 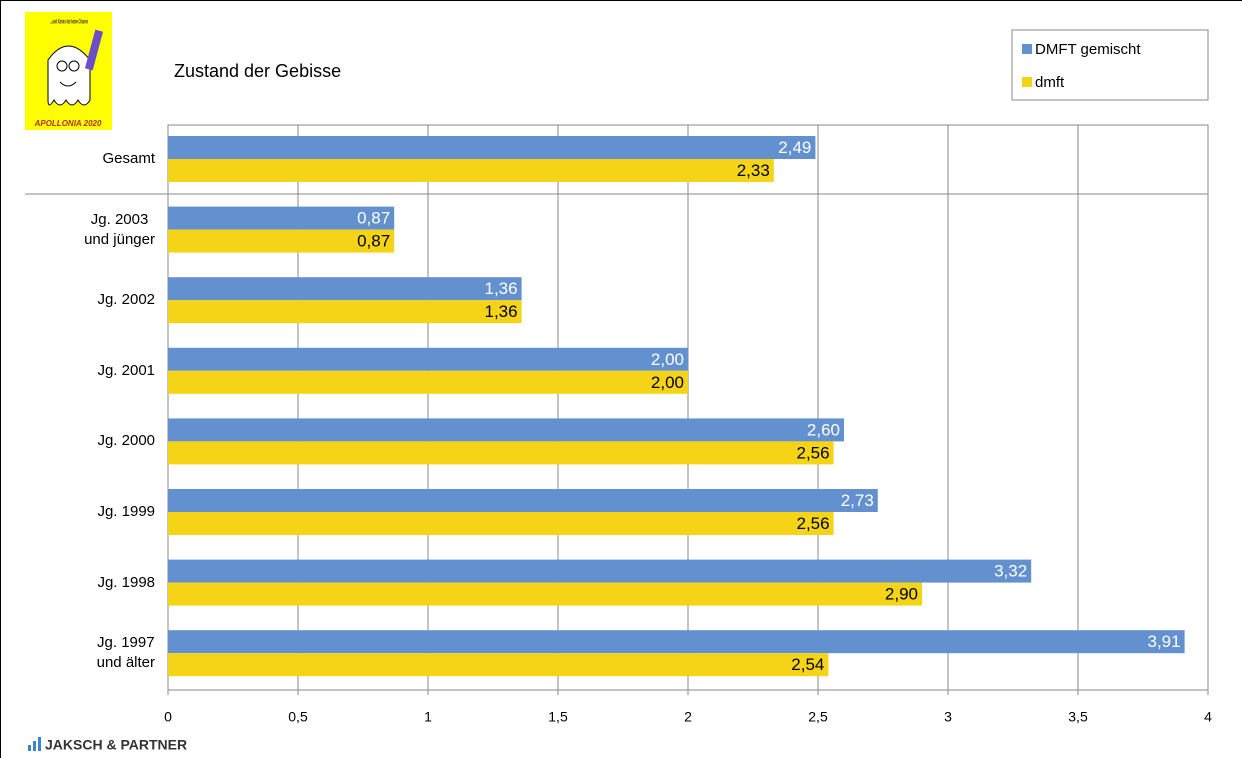 What do you see at coordinates (857, 500) in the screenshot?
I see `value-label: 2,73` at bounding box center [857, 500].